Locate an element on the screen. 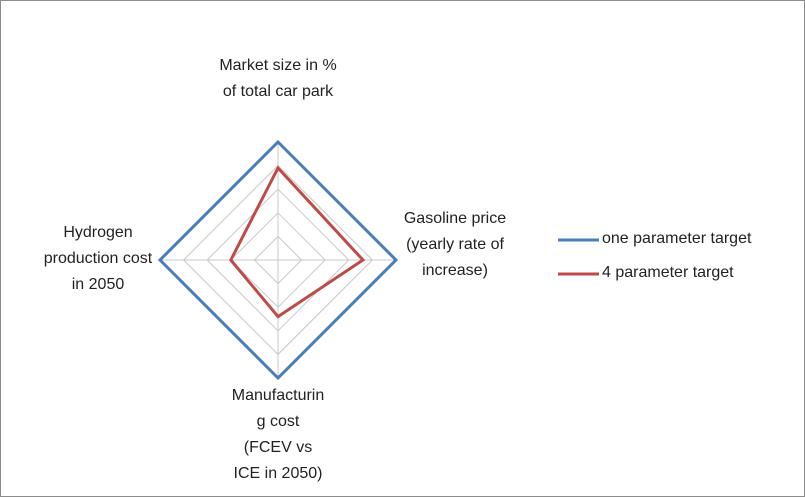 The image size is (805, 497). category-label: Gasoline price (yearly rate of increase) is located at coordinates (455, 244).